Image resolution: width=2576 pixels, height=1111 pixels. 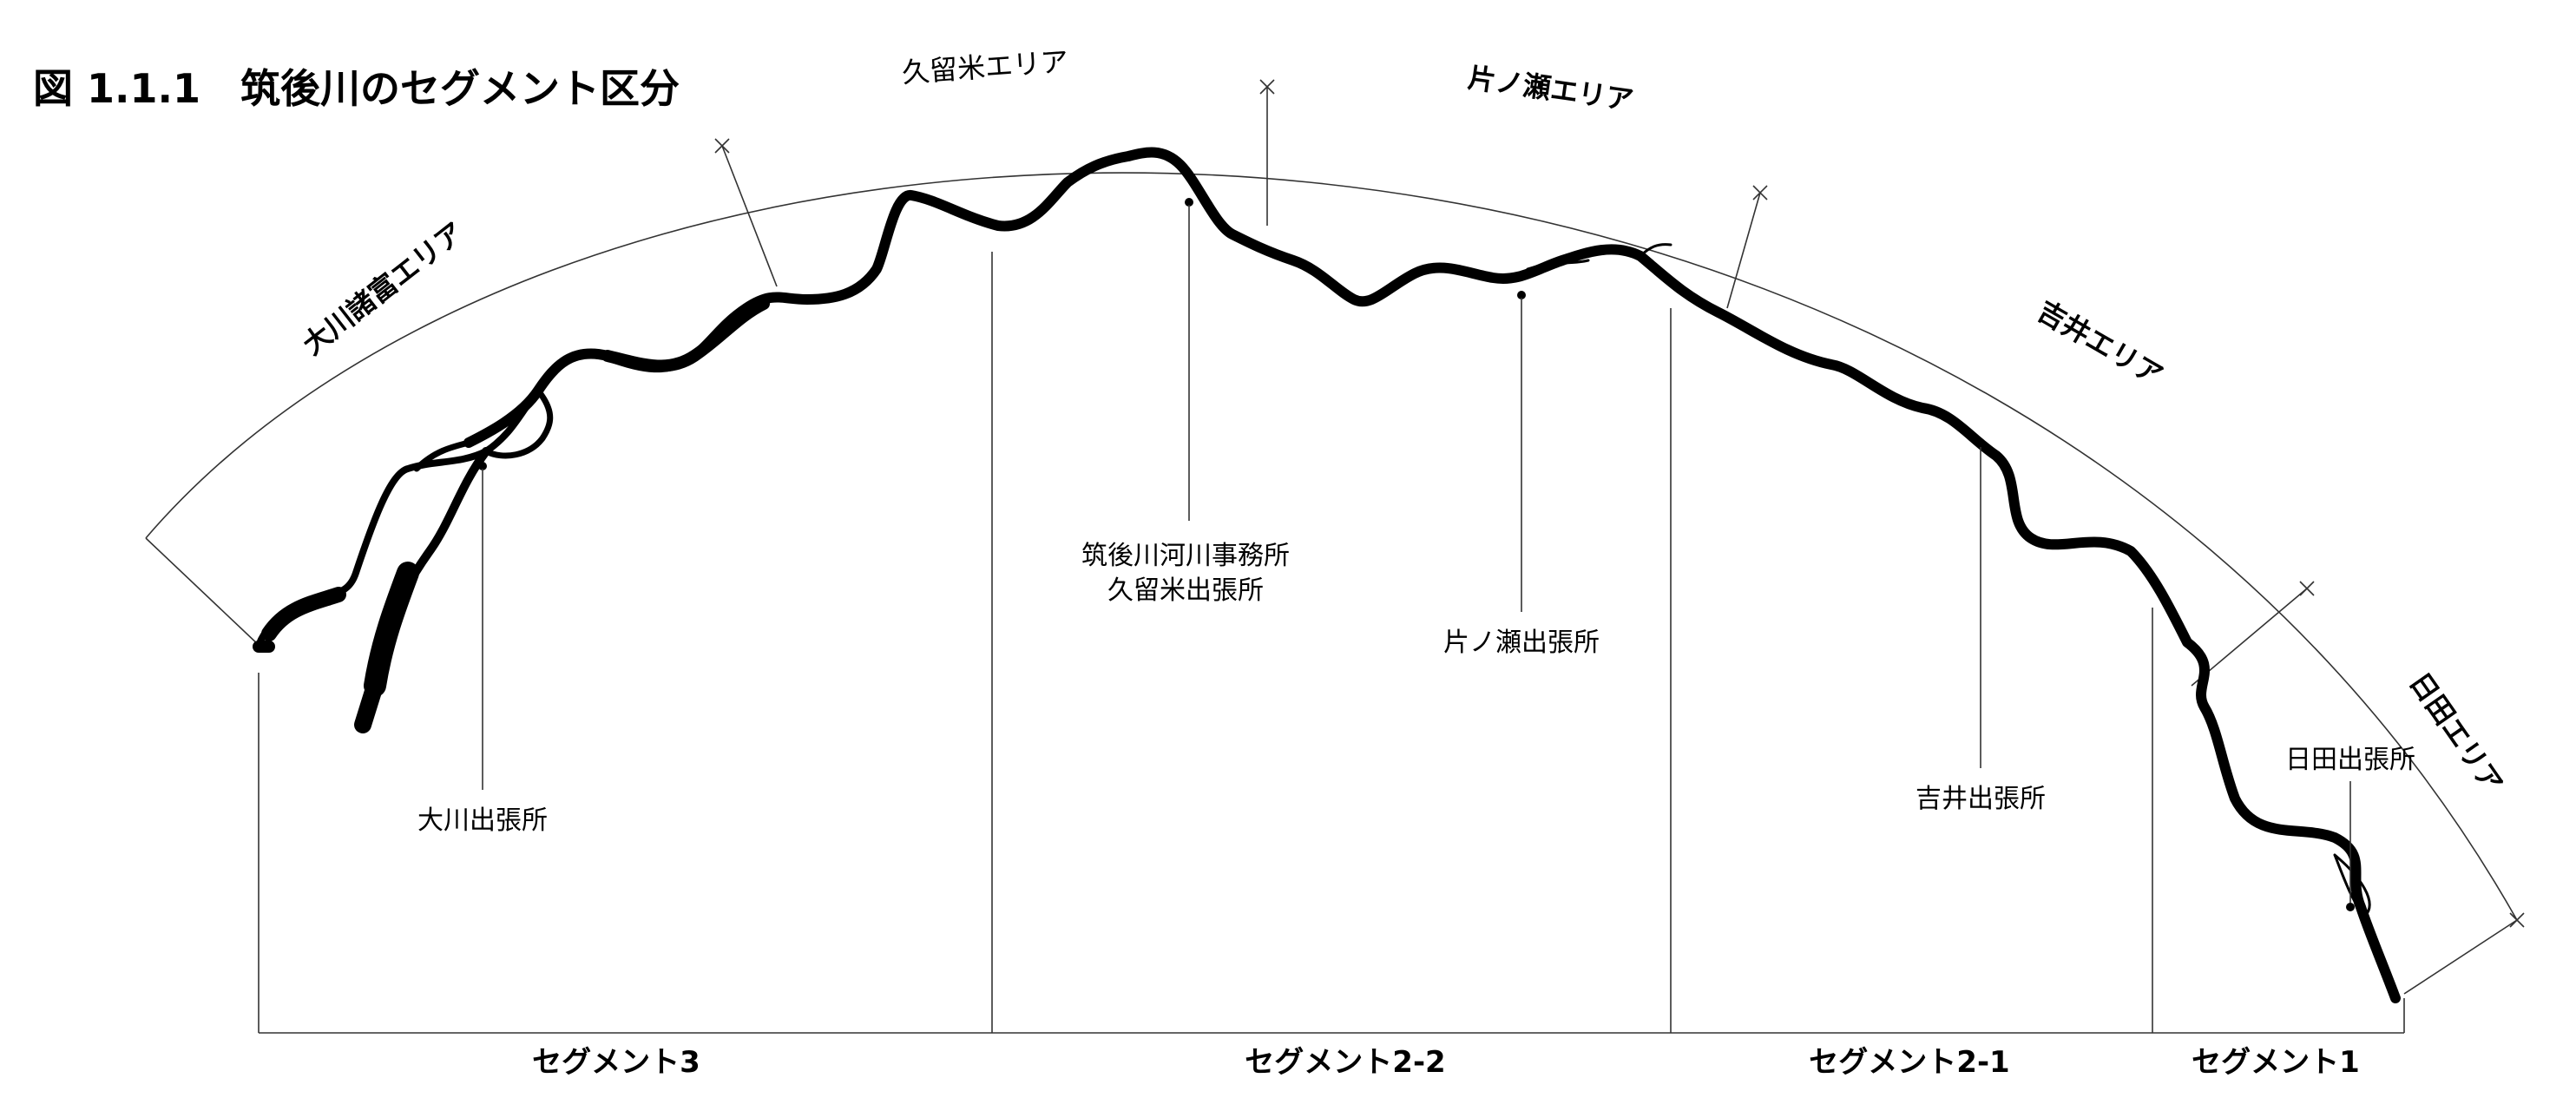 What do you see at coordinates (1550, 88) in the screenshot?
I see `area-label-katanose: 片ノ瀬エリア` at bounding box center [1550, 88].